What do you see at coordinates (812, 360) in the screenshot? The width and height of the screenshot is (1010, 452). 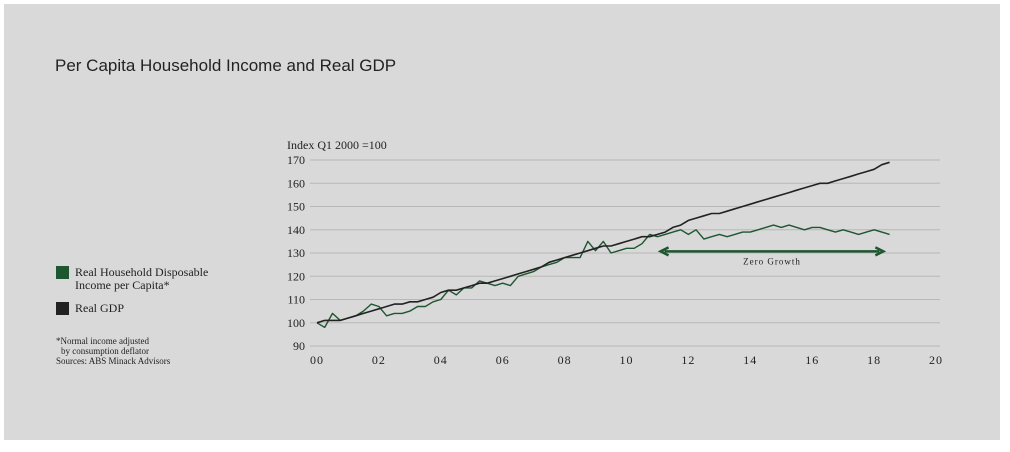 I see `x-tick-label: 16` at bounding box center [812, 360].